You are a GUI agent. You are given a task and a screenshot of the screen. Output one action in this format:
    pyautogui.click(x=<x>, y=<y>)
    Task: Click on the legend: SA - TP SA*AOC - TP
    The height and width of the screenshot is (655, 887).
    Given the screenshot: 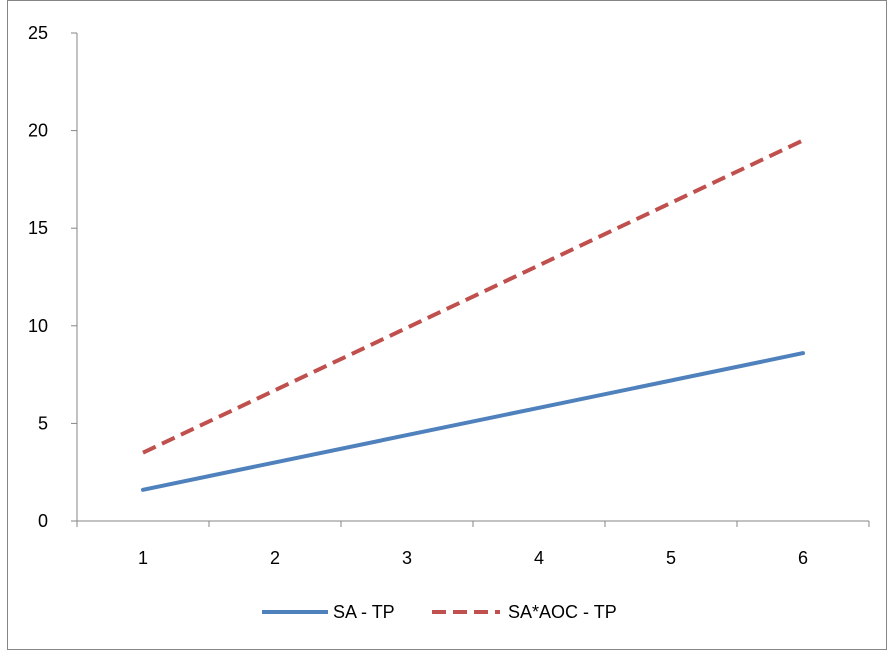 What is the action you would take?
    pyautogui.click(x=439, y=612)
    